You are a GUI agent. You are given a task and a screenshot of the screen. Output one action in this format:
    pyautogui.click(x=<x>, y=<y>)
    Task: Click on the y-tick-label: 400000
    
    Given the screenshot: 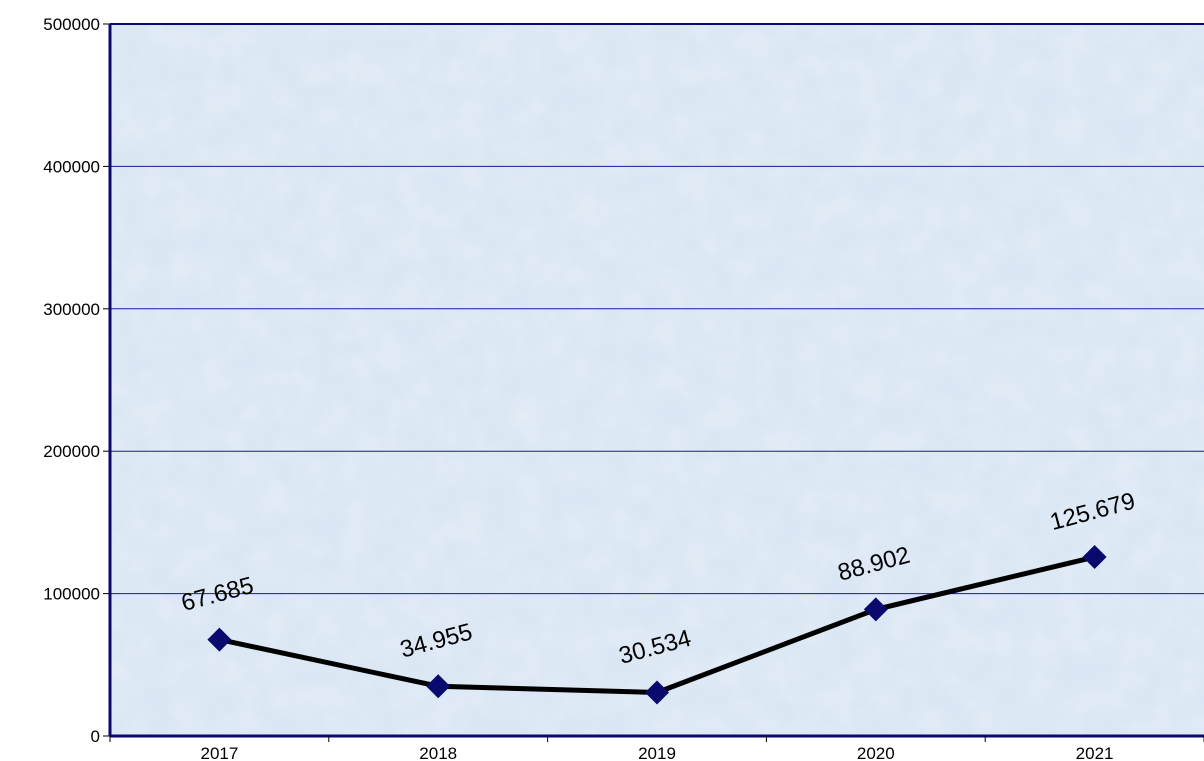 What is the action you would take?
    pyautogui.click(x=71, y=166)
    